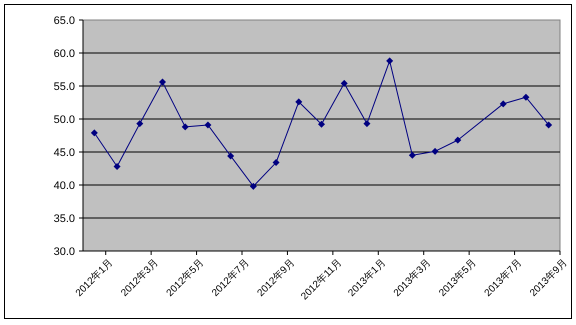 Image resolution: width=576 pixels, height=325 pixels. Describe the element at coordinates (64, 252) in the screenshot. I see `y-tick-label: 30.0` at that location.